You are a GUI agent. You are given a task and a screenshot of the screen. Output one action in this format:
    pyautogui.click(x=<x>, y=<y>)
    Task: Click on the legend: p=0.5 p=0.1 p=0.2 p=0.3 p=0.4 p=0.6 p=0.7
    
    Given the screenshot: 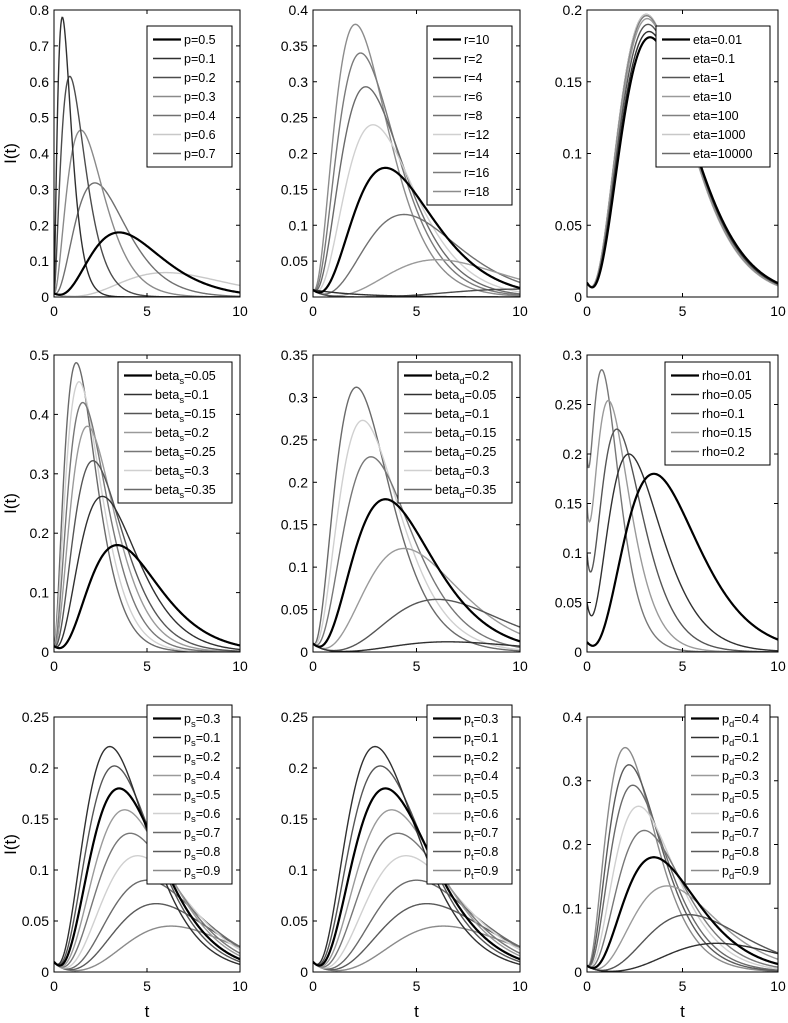 What is the action you would take?
    pyautogui.click(x=189, y=96)
    